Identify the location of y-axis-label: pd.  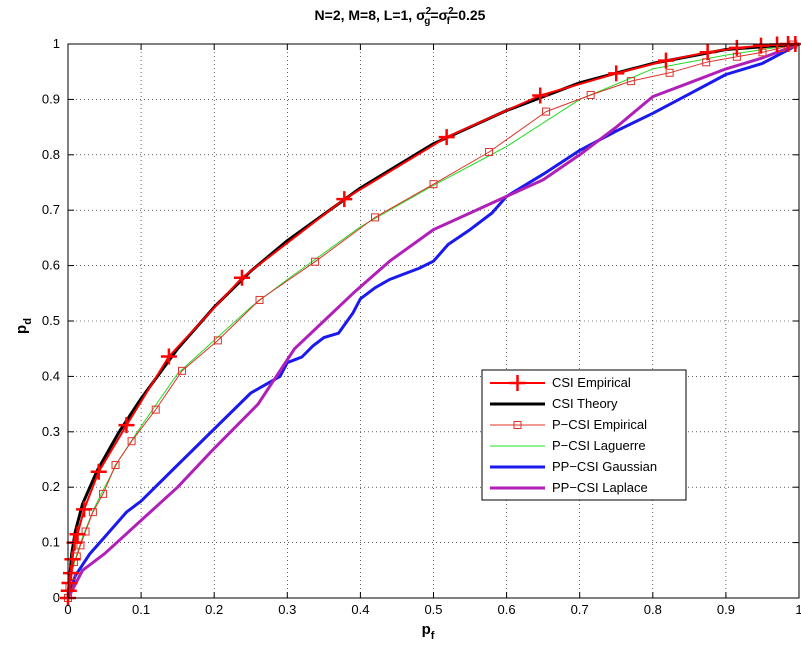
(23, 326).